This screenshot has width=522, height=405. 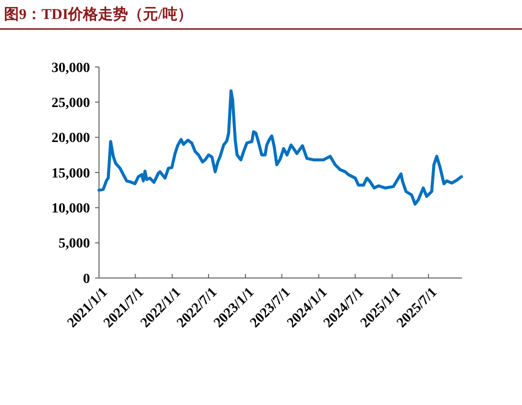 I want to click on y-tick-label: 0, so click(x=86, y=279).